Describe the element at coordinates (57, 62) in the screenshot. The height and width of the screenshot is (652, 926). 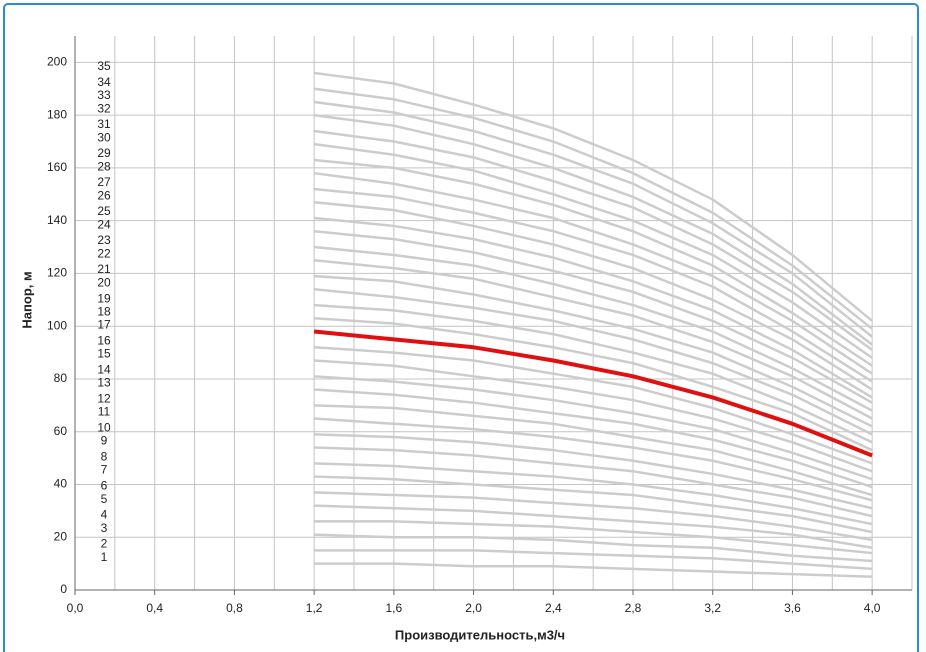
I see `y-tick-label: 200` at that location.